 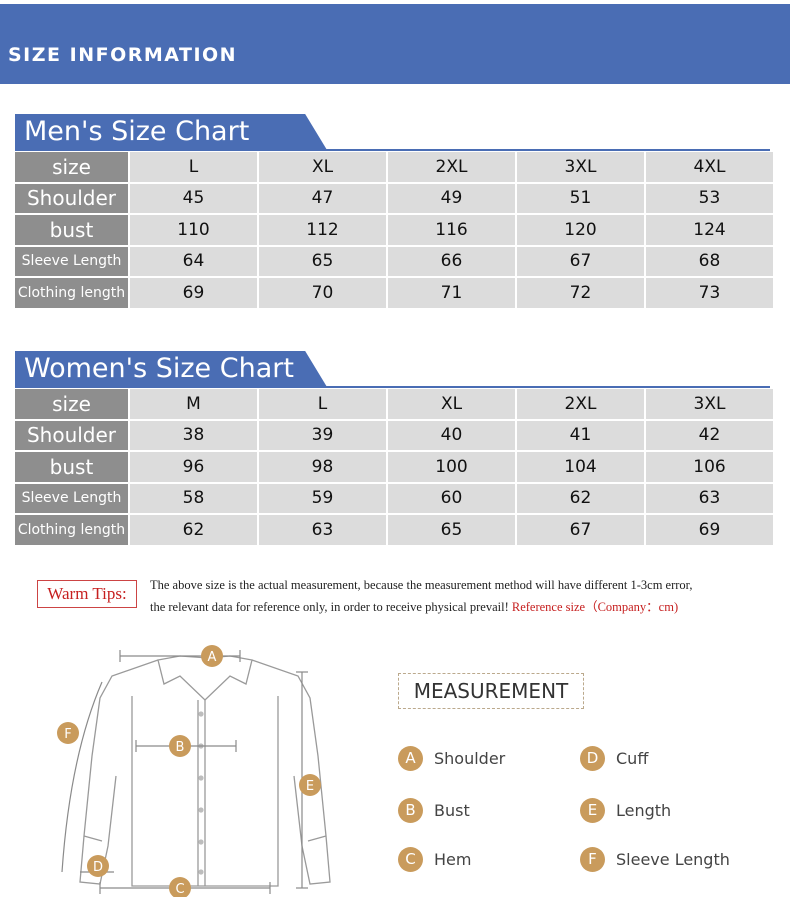 I want to click on table-cell: 66, so click(x=451, y=261).